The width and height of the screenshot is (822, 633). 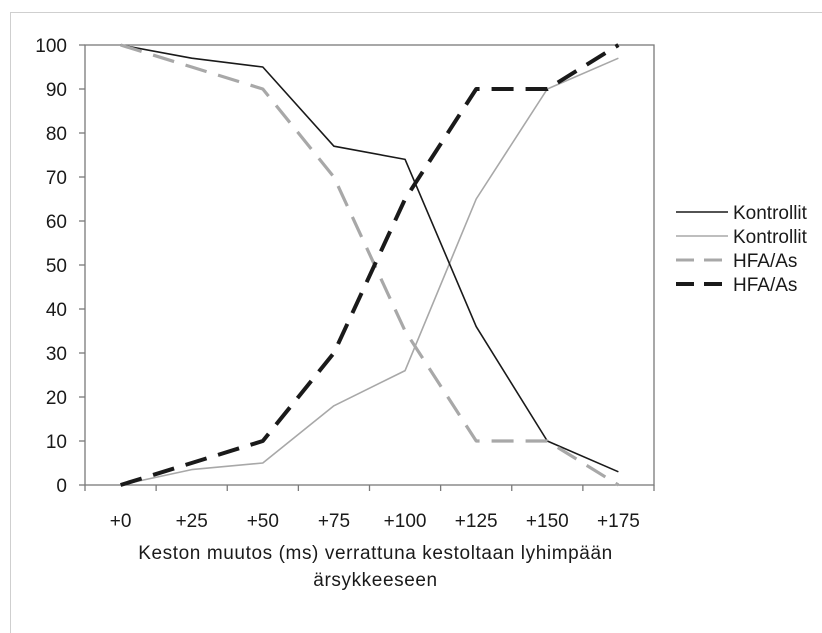 I want to click on x-tick-label: +25, so click(x=192, y=521).